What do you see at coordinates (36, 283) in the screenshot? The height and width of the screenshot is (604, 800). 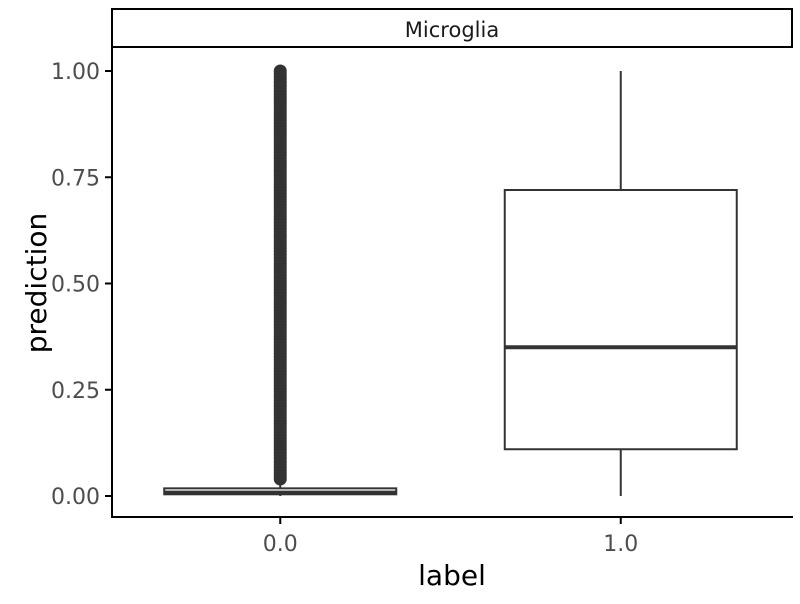 I see `y-axis-title: prediction` at bounding box center [36, 283].